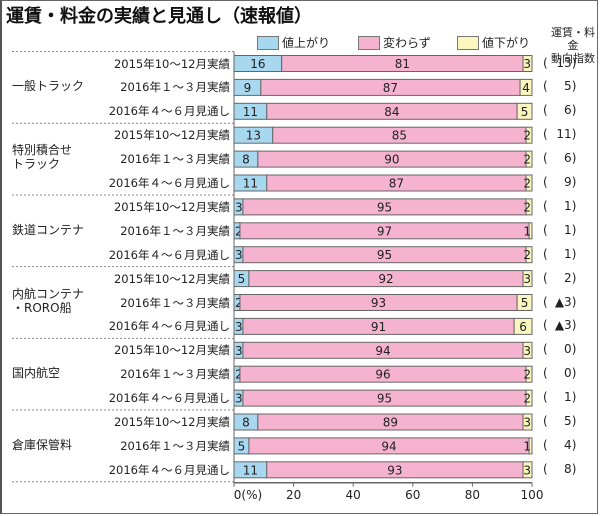  Describe the element at coordinates (248, 495) in the screenshot. I see `x-tick-label: 0(%)` at that location.